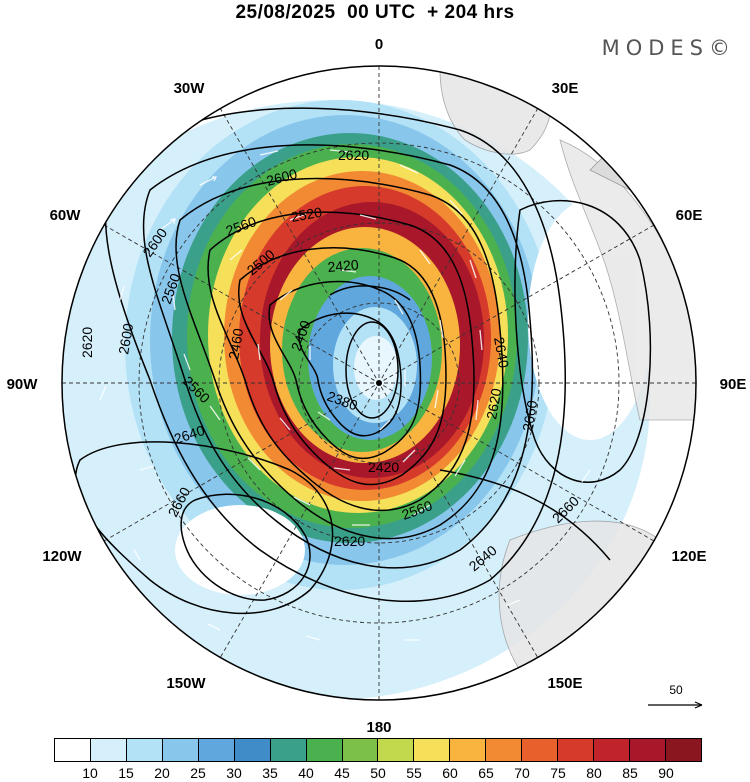  Describe the element at coordinates (486, 773) in the screenshot. I see `colorbar-tick-label: 65` at that location.